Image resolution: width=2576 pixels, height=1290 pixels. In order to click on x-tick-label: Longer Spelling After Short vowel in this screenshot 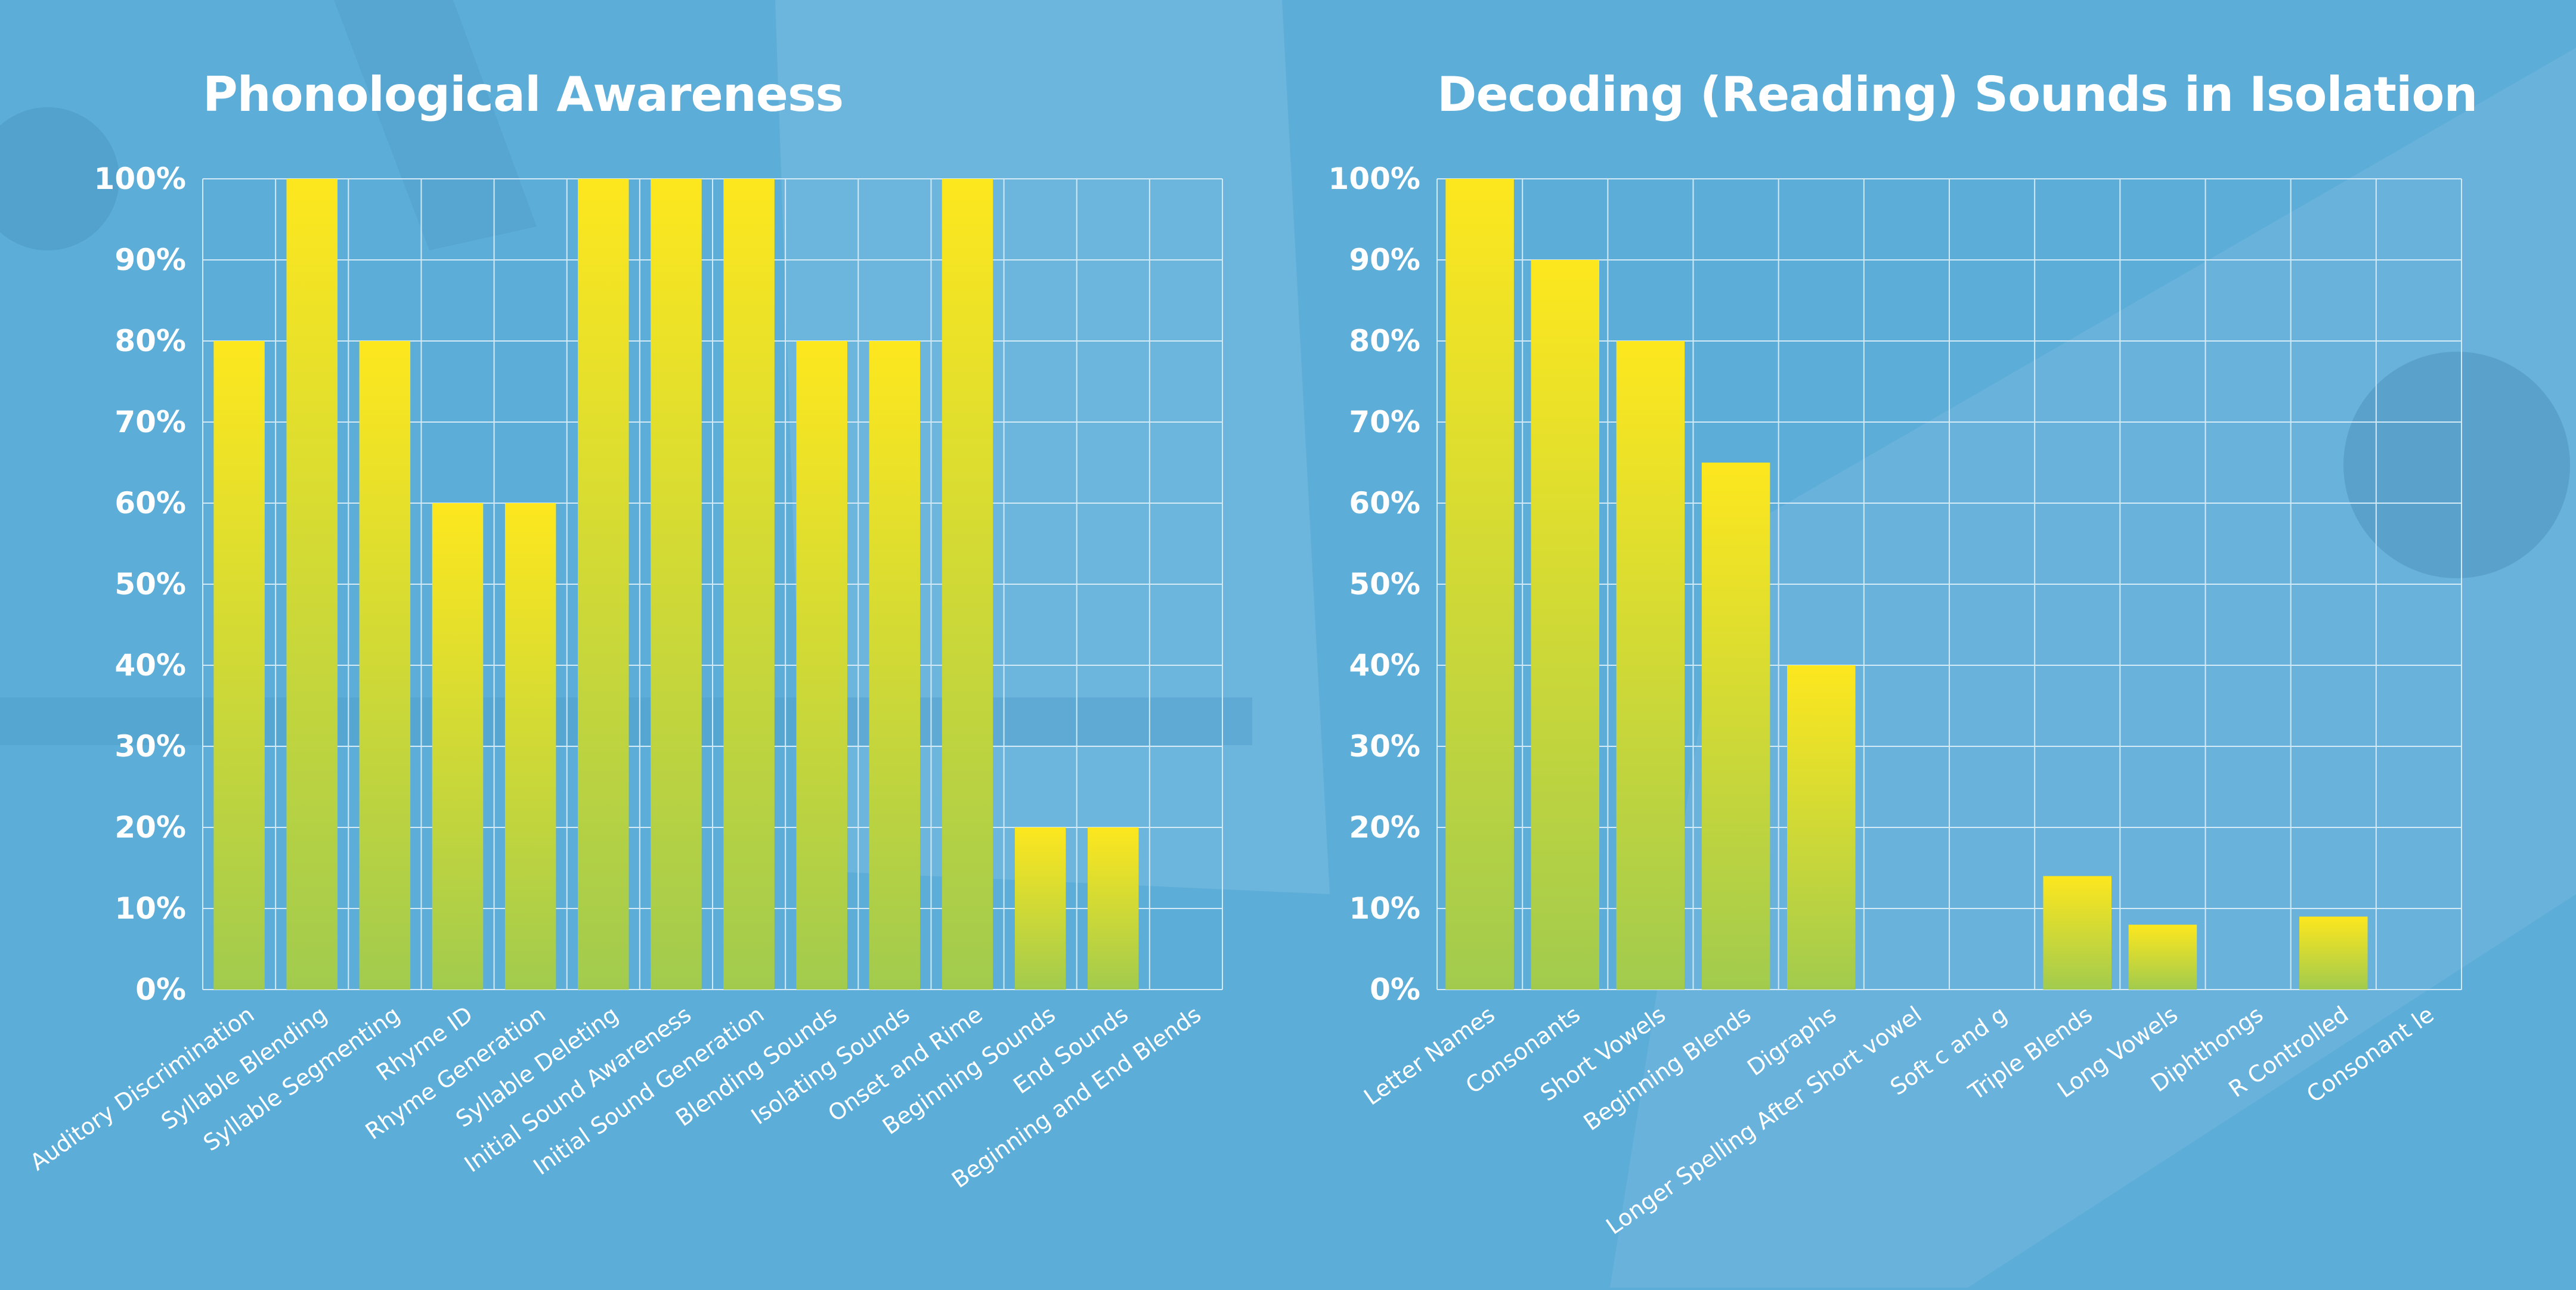, I will do `click(1763, 1120)`.